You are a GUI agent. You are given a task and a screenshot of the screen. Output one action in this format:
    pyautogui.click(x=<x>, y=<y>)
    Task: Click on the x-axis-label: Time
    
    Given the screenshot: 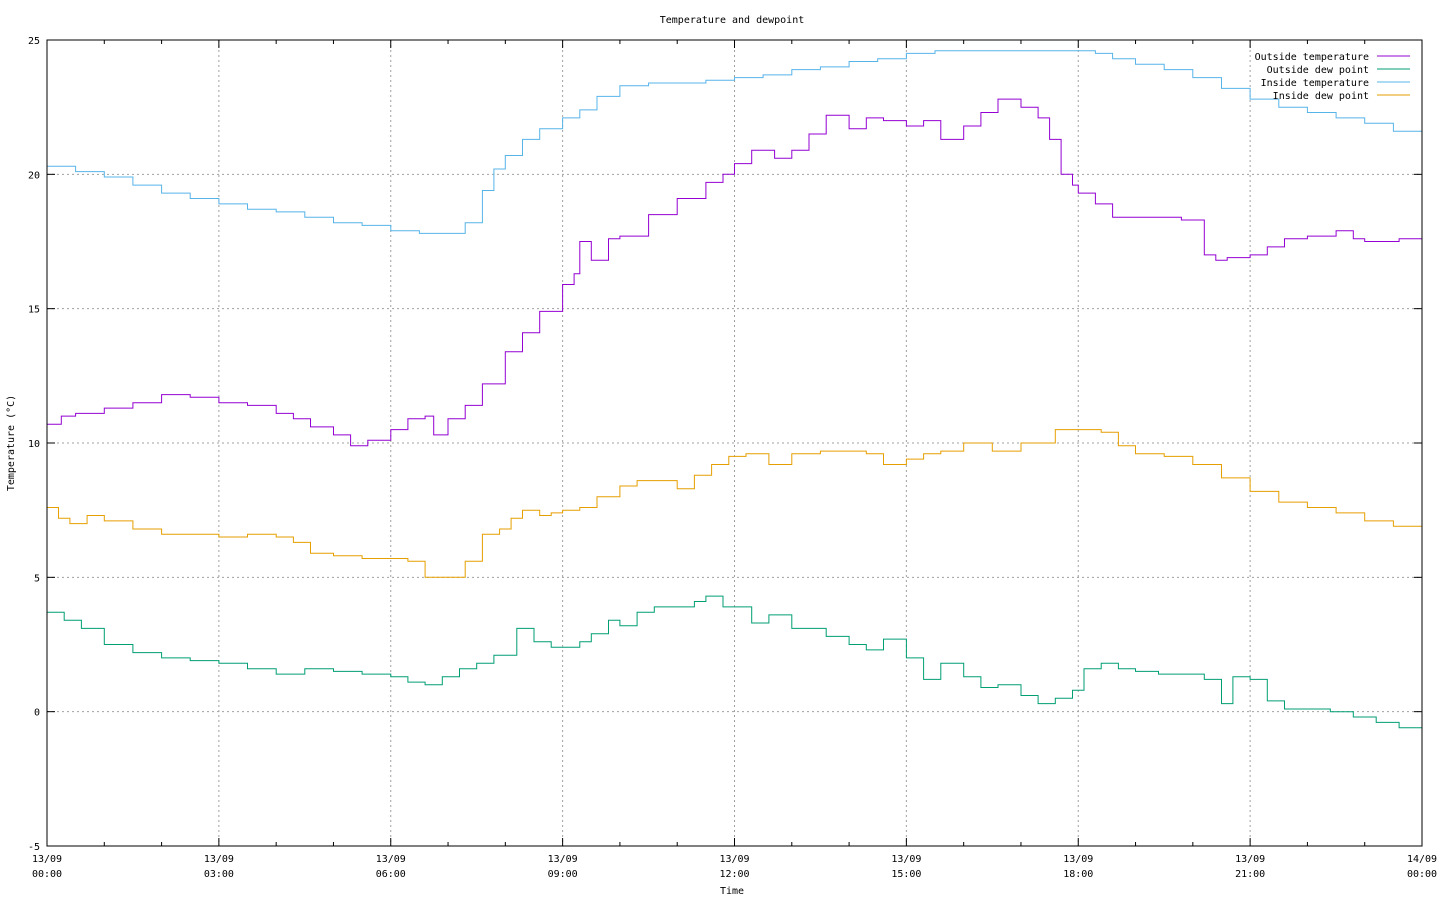 What is the action you would take?
    pyautogui.click(x=732, y=891)
    